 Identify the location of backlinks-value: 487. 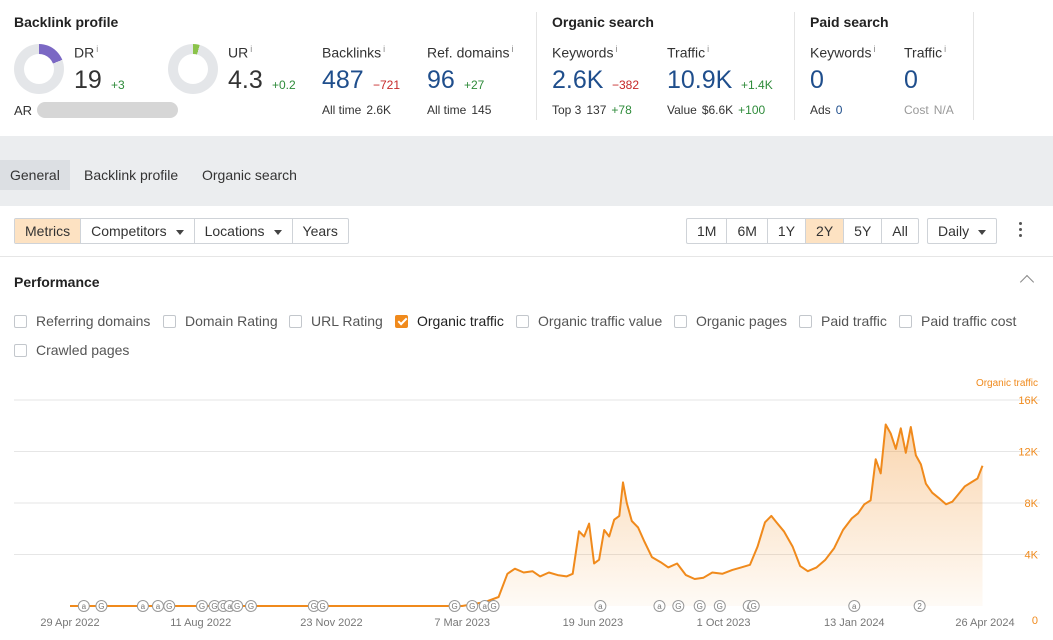
(343, 80).